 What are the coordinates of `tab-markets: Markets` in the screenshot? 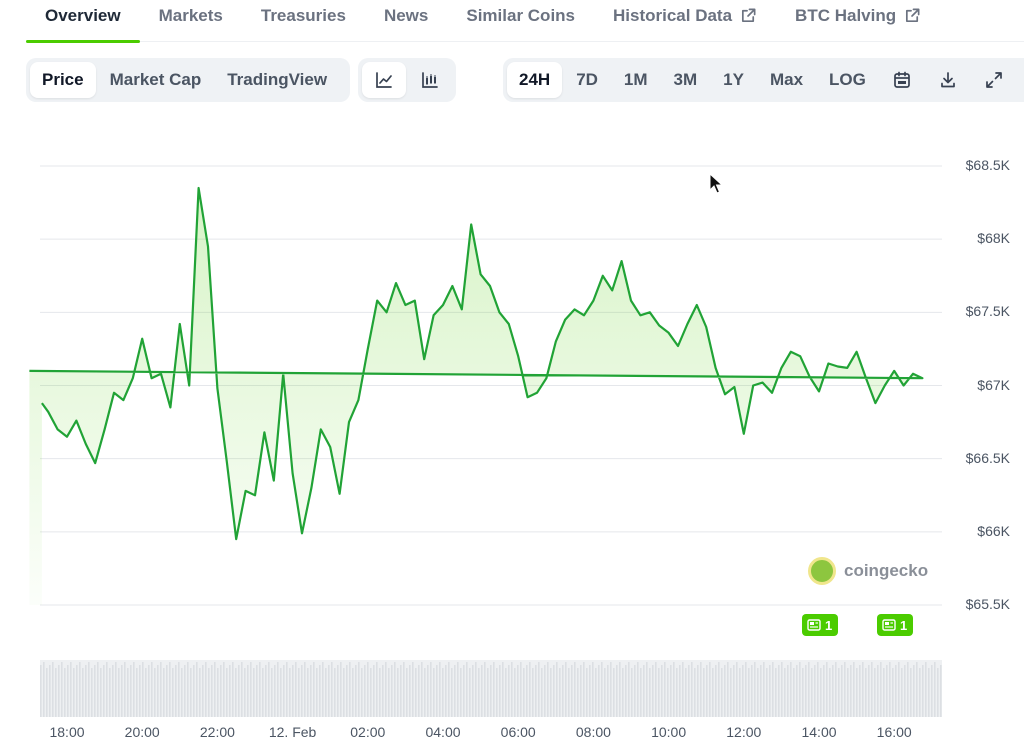 It's located at (191, 21).